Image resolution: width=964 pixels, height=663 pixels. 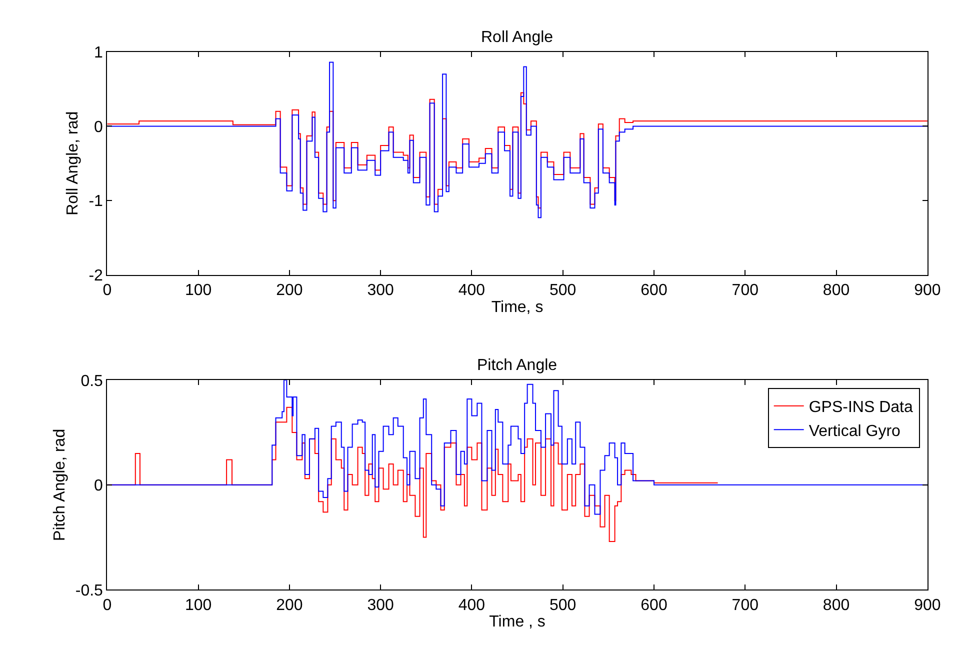 What do you see at coordinates (517, 622) in the screenshot?
I see `x-axis-title: Time , s` at bounding box center [517, 622].